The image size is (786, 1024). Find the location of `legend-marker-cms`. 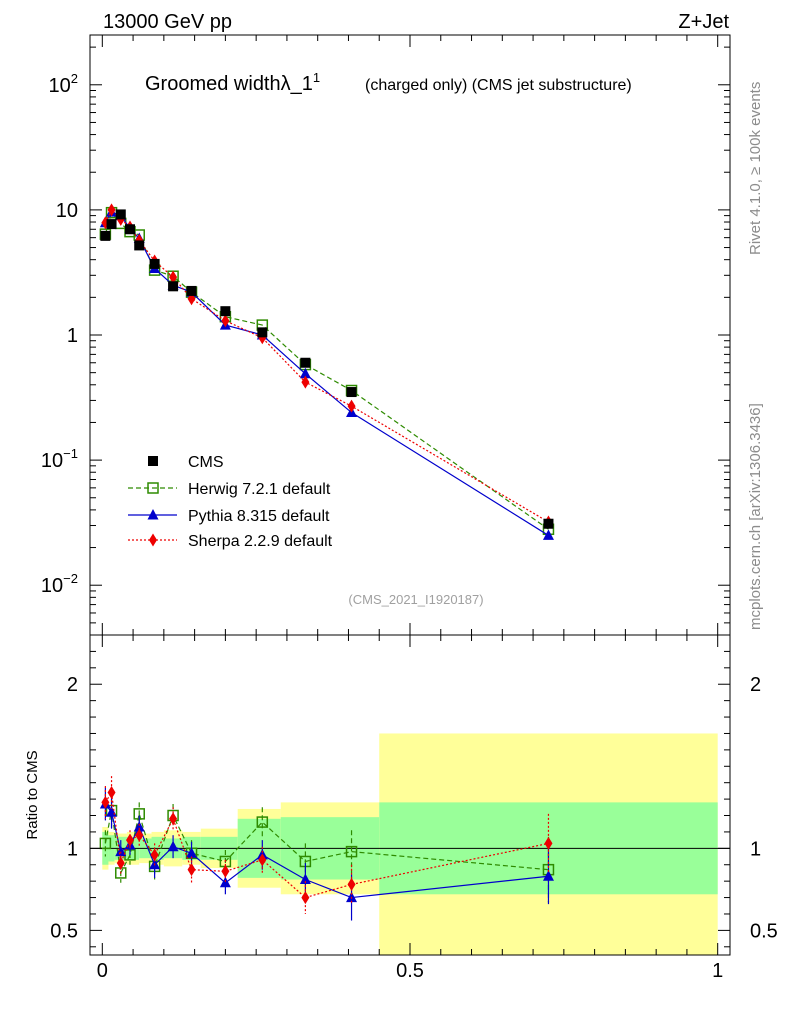

legend-marker-cms is located at coordinates (153, 461).